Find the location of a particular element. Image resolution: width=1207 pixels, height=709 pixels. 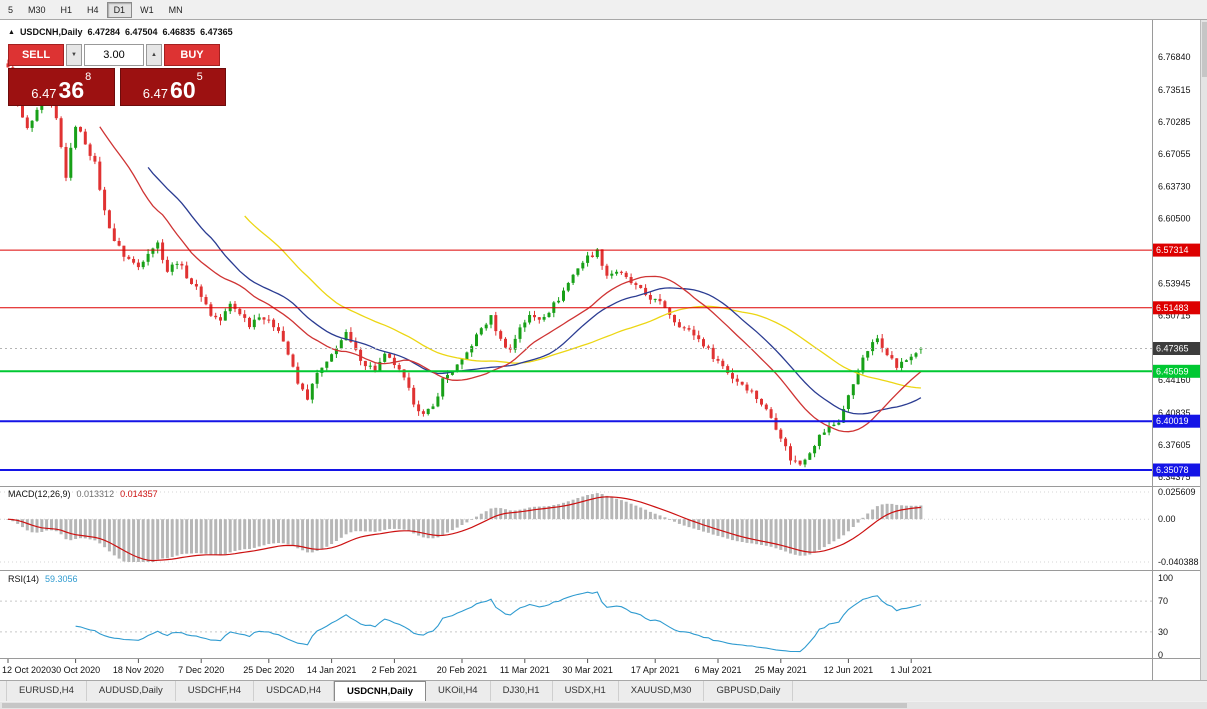

price-axis-label: 6.67055 is located at coordinates (1174, 154).